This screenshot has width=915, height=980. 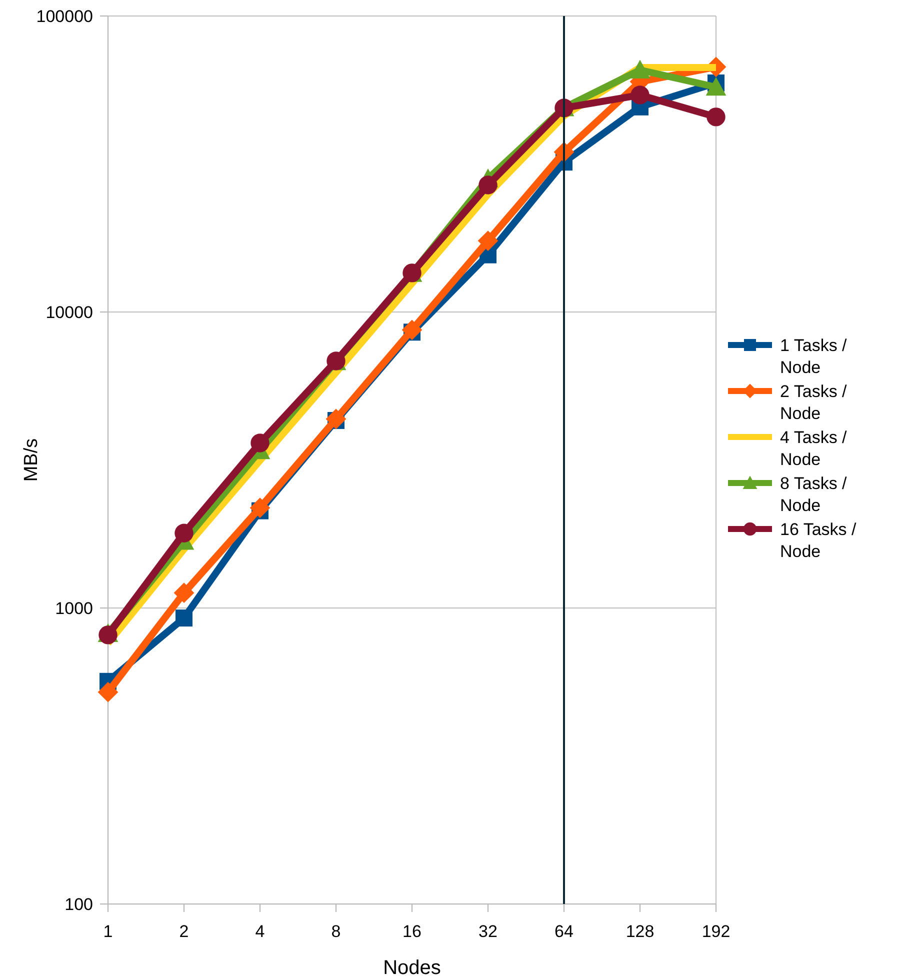 What do you see at coordinates (336, 931) in the screenshot?
I see `x-tick-label: 8` at bounding box center [336, 931].